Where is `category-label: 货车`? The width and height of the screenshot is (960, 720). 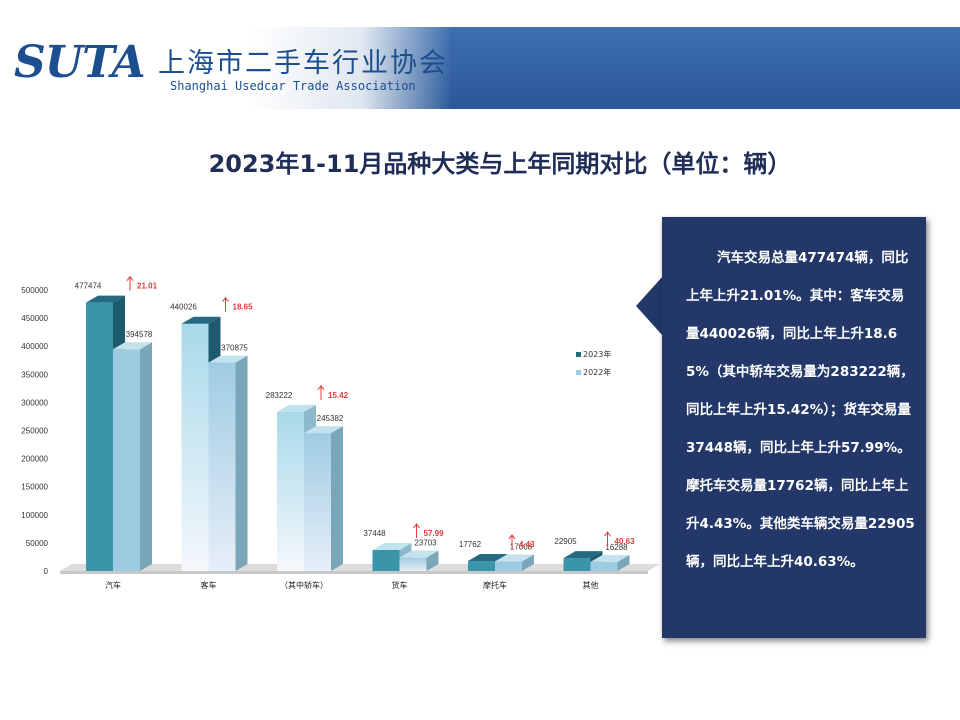
category-label: 货车 is located at coordinates (400, 585).